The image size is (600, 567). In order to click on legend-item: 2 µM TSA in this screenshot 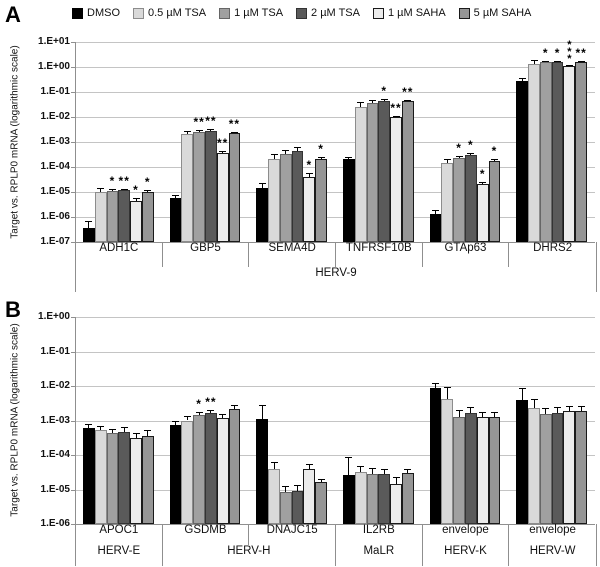, I will do `click(328, 13)`.